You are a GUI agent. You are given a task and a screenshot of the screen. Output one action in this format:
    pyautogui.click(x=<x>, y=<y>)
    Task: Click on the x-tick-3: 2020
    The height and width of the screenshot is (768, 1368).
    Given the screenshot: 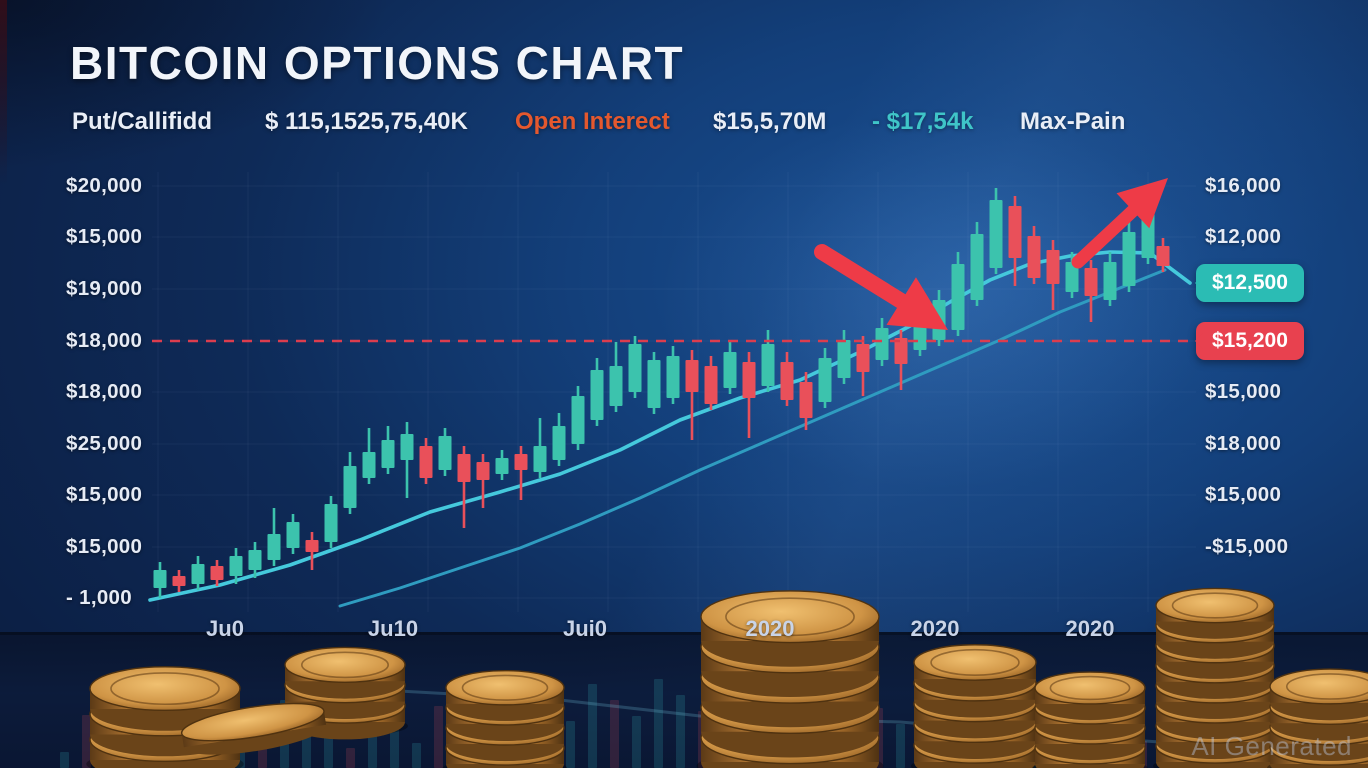 What is the action you would take?
    pyautogui.click(x=770, y=628)
    